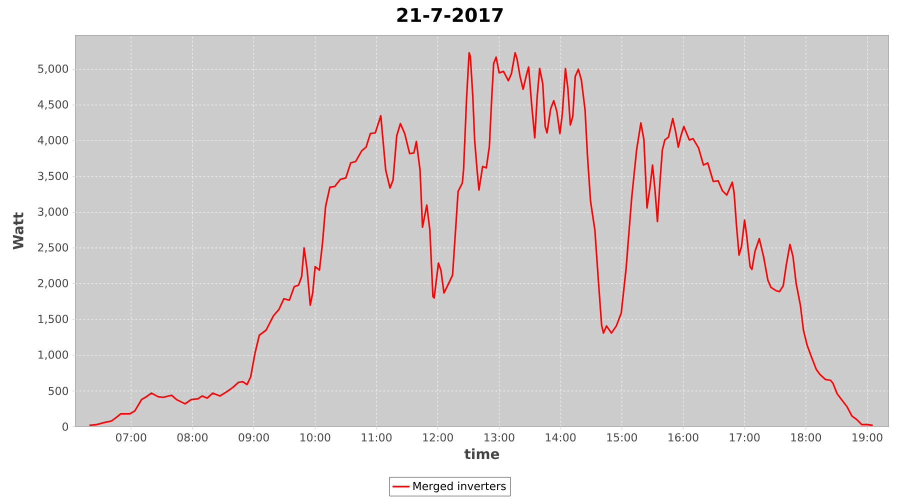  I want to click on x-tick-label: 19:00, so click(867, 437).